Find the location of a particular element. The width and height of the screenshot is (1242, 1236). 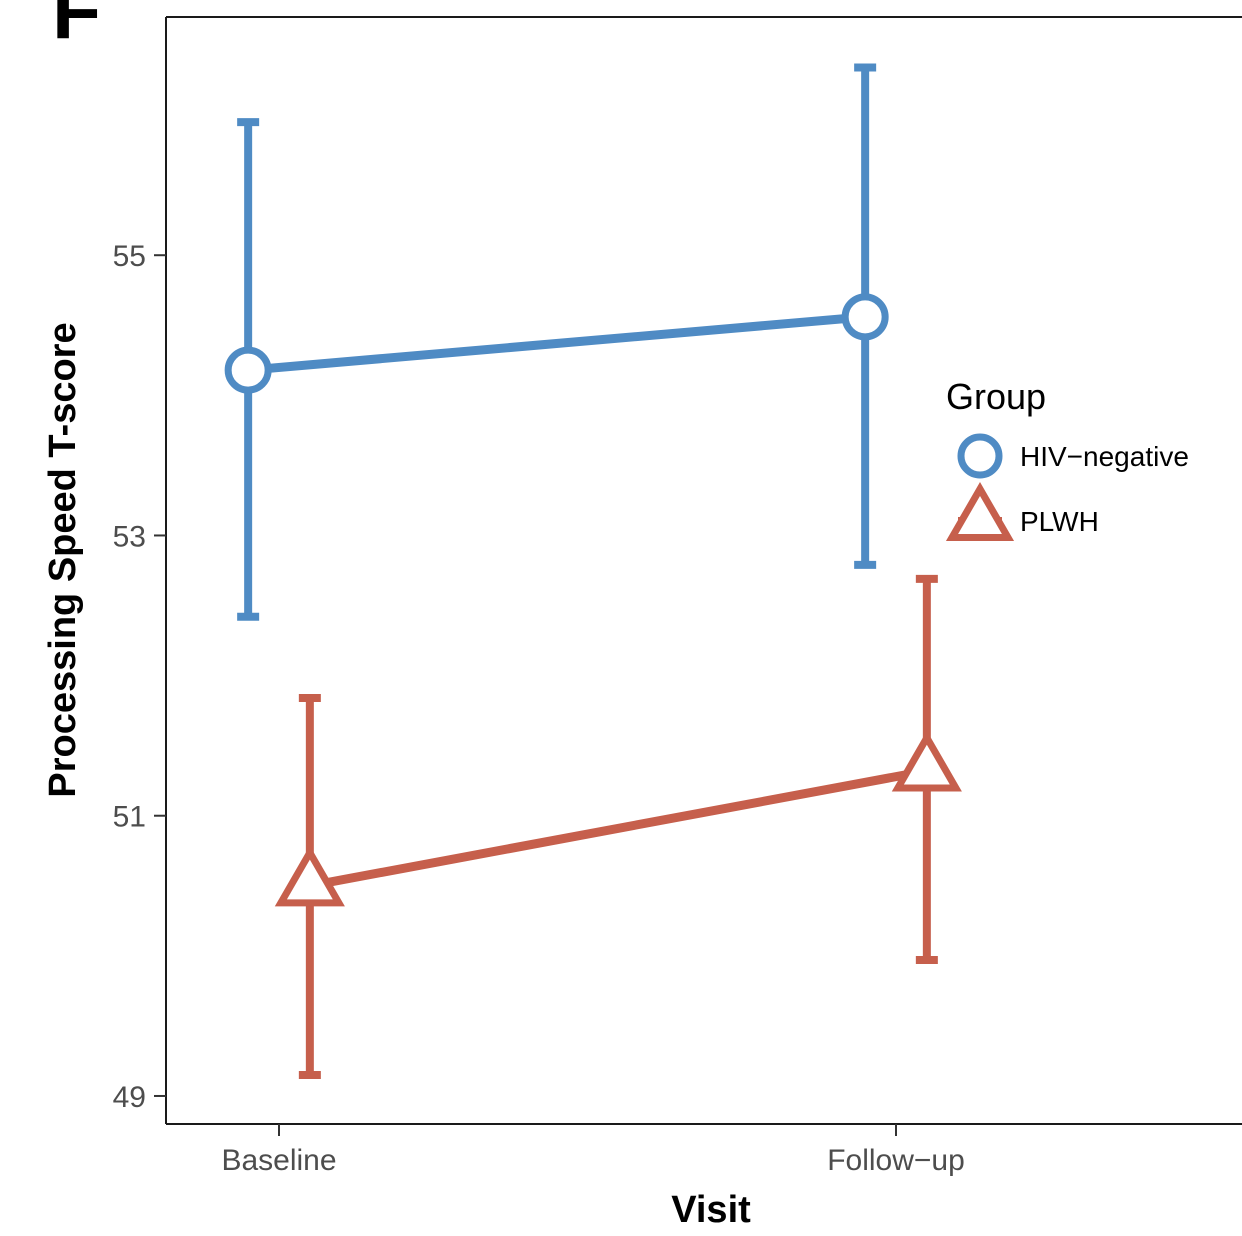

legend-title: Group is located at coordinates (996, 396).